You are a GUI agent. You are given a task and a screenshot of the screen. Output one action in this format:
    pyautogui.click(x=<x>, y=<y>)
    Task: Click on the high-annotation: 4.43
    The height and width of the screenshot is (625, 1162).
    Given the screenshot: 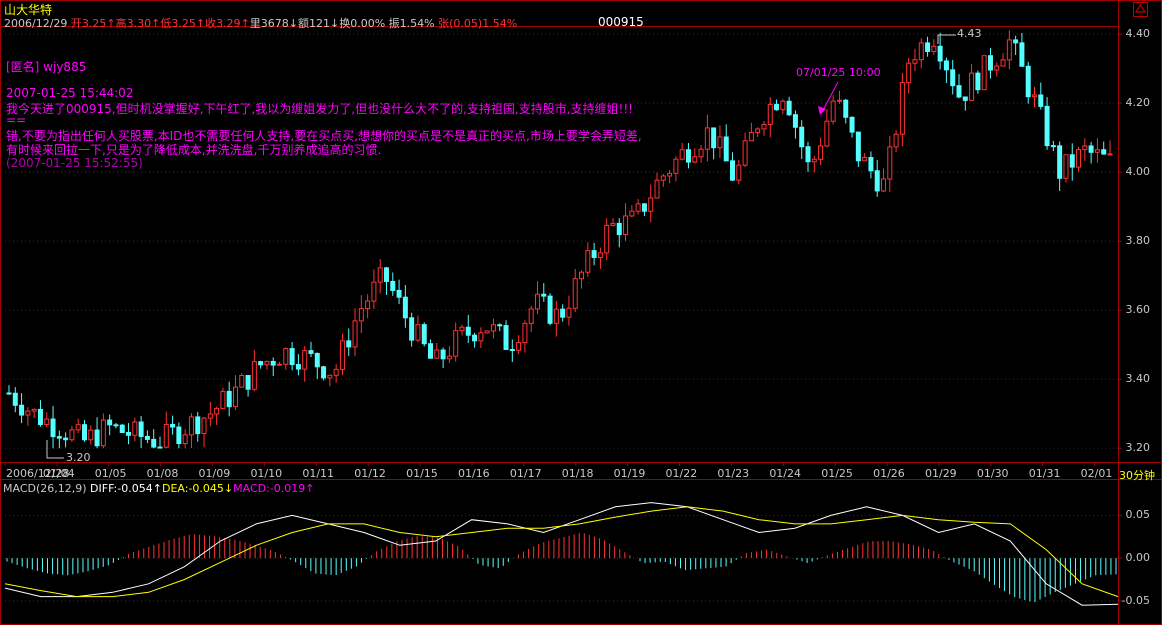 What is the action you would take?
    pyautogui.click(x=969, y=33)
    